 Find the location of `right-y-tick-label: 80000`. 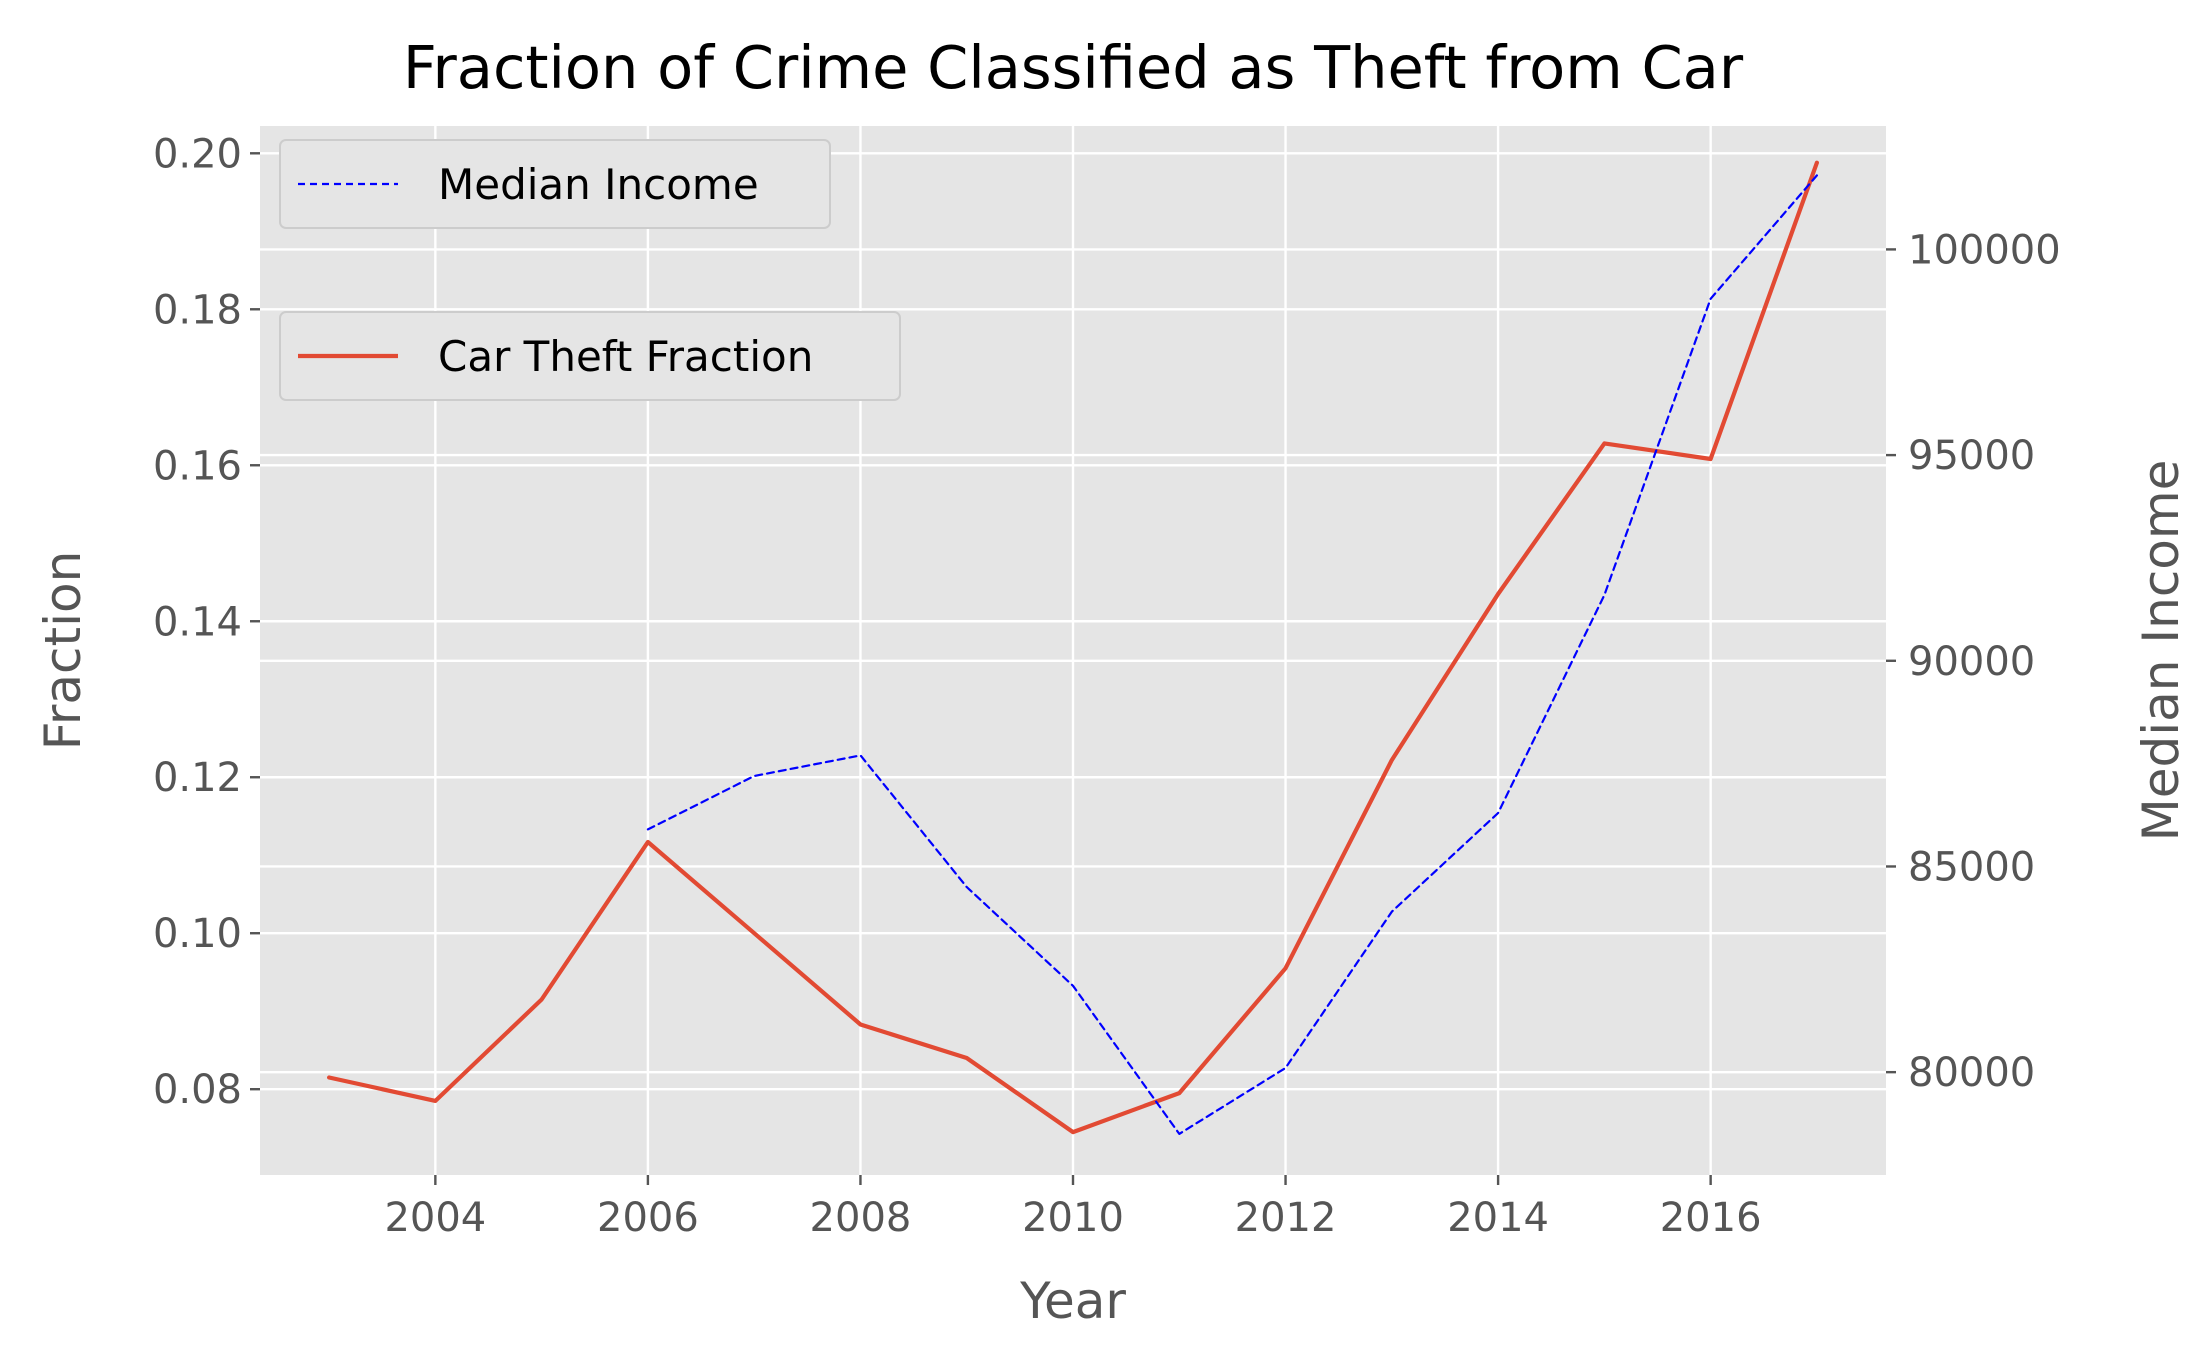

right-y-tick-label: 80000 is located at coordinates (1971, 1073).